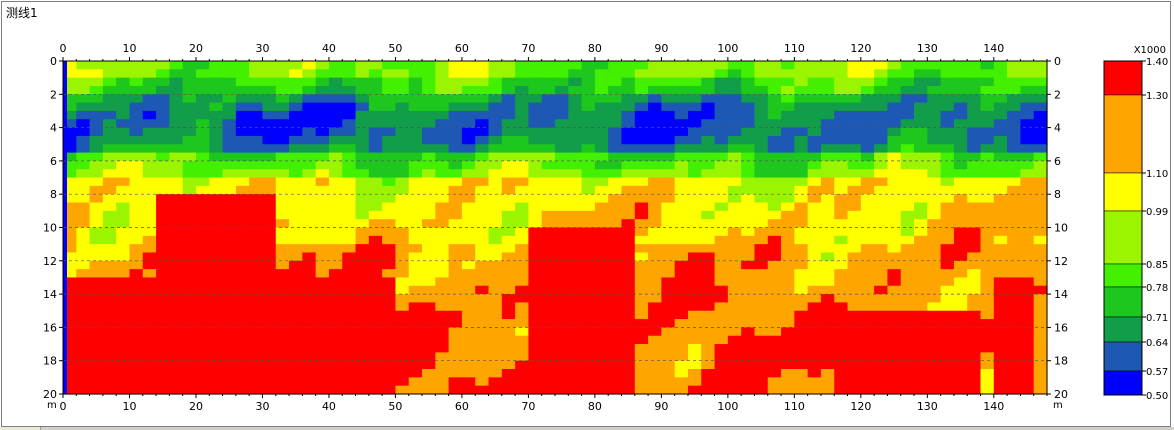  What do you see at coordinates (1123, 302) in the screenshot?
I see `colorbar-band` at bounding box center [1123, 302].